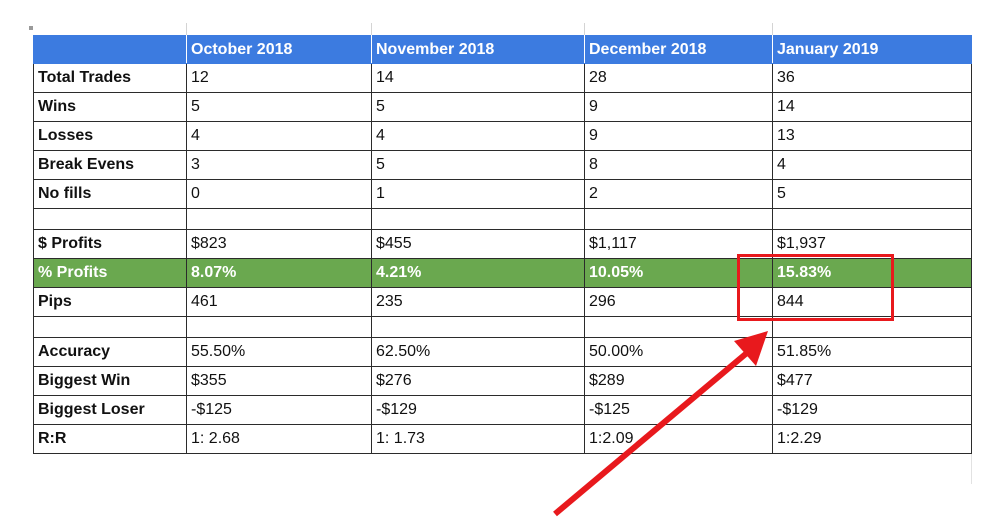 This screenshot has height=529, width=997. I want to click on row-label: R:R, so click(110, 439).